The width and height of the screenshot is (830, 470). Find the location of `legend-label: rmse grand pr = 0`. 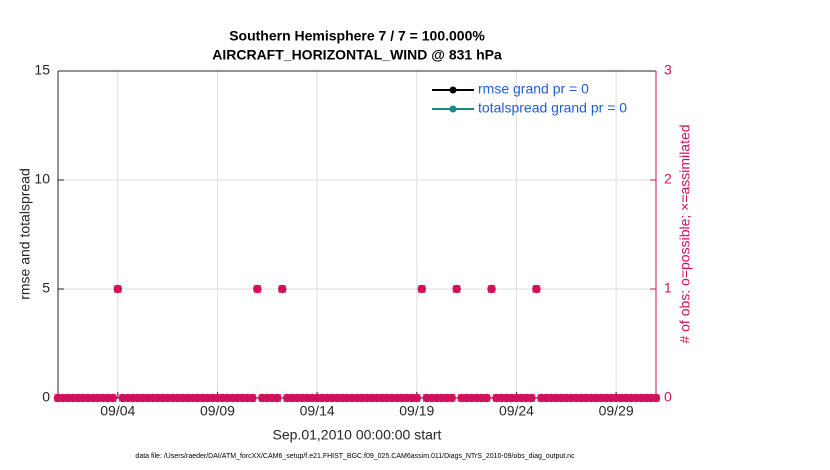

legend-label: rmse grand pr = 0 is located at coordinates (533, 89).